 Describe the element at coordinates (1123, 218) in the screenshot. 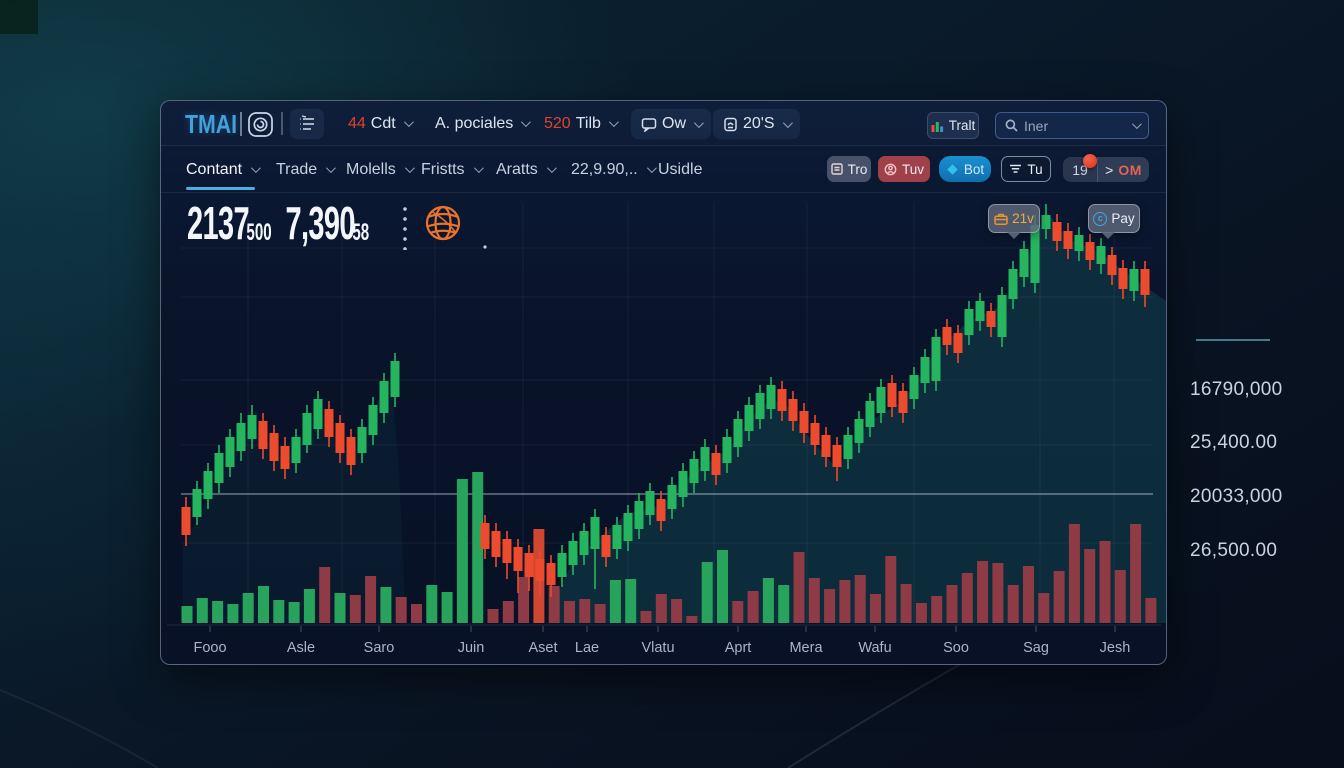

I see `callout-pay-label: Pay` at that location.